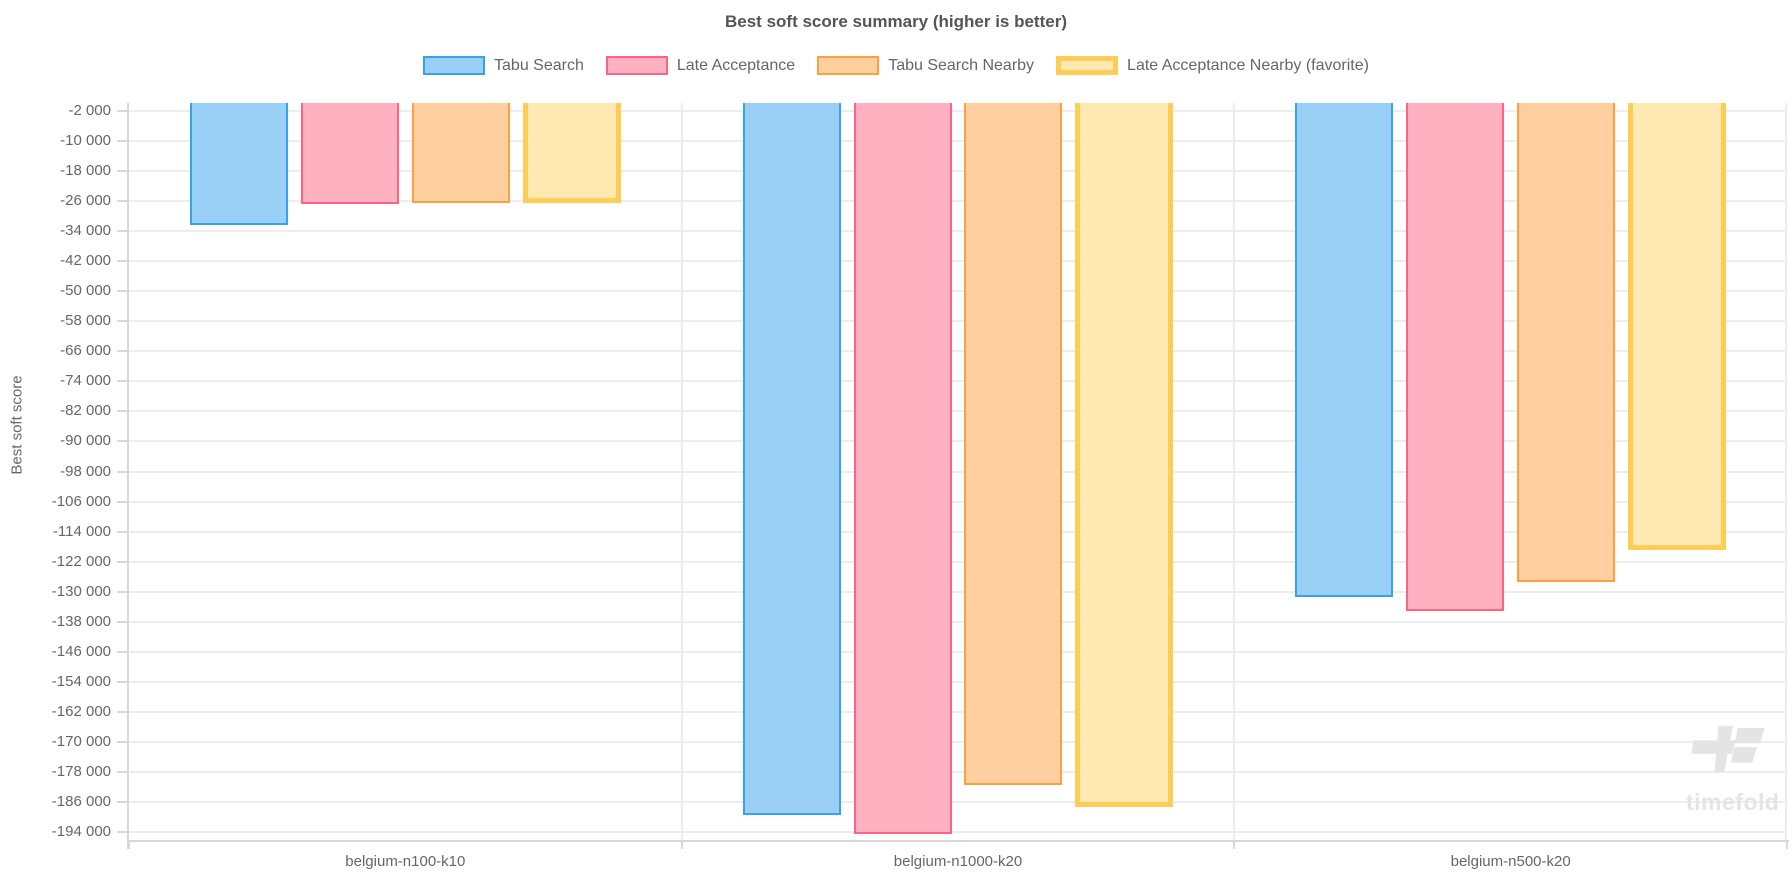 The height and width of the screenshot is (880, 1792). Describe the element at coordinates (85, 411) in the screenshot. I see `y-tick-label: -82 000` at that location.